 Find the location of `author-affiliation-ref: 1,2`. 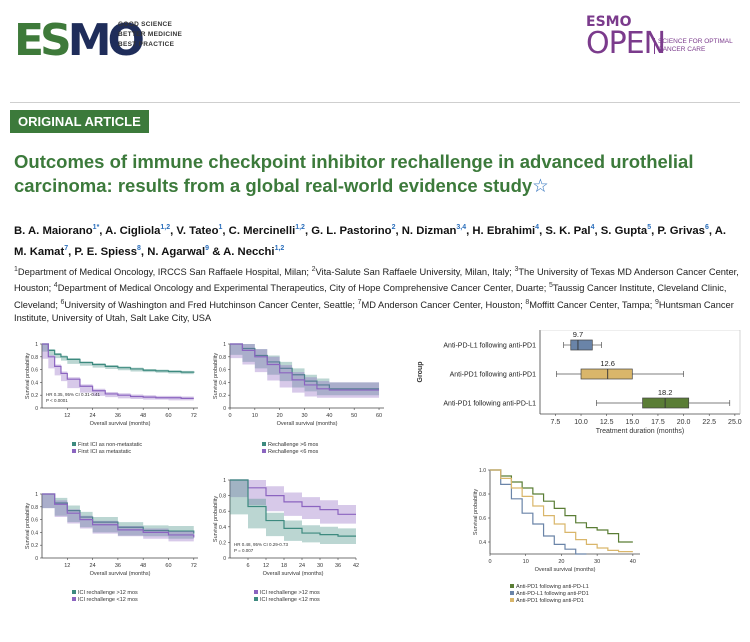

author-affiliation-ref: 1,2 is located at coordinates (165, 227).